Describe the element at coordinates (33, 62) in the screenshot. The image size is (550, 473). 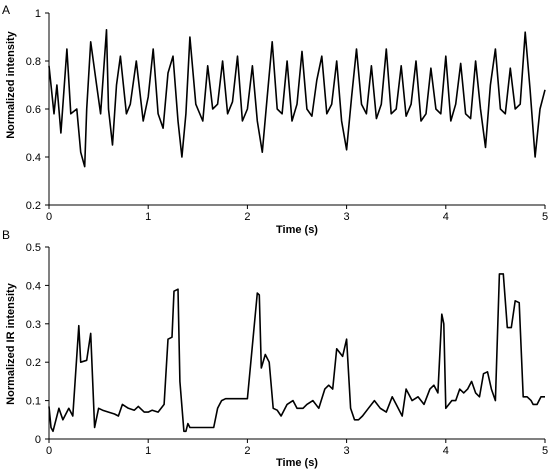
I see `panel-a-y-tick-label: 0.8` at that location.